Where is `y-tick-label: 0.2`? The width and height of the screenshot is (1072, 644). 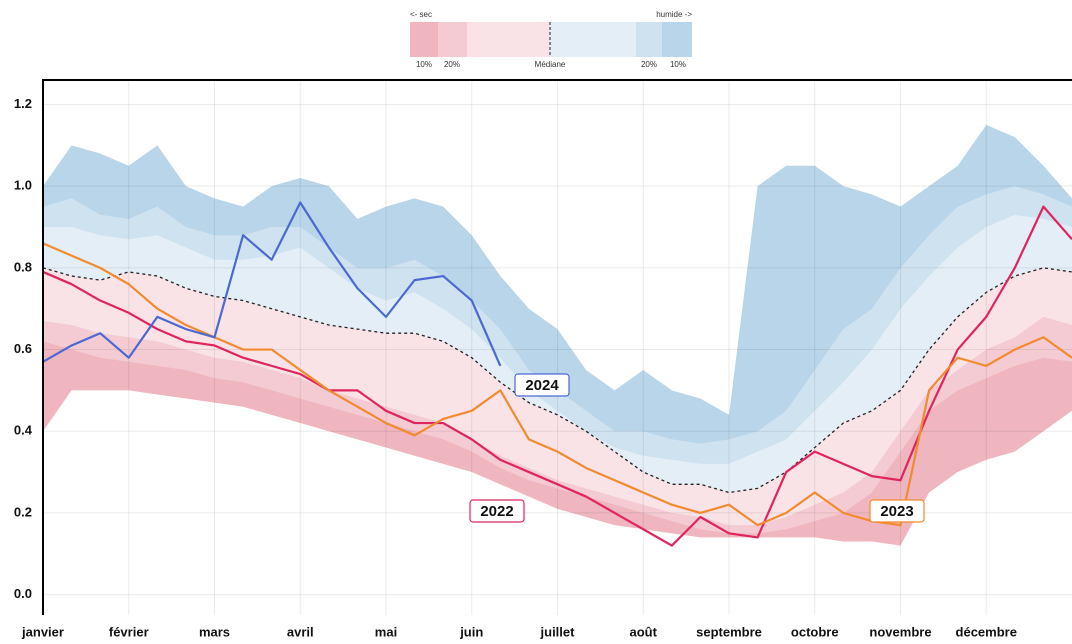
y-tick-label: 0.2 is located at coordinates (23, 511).